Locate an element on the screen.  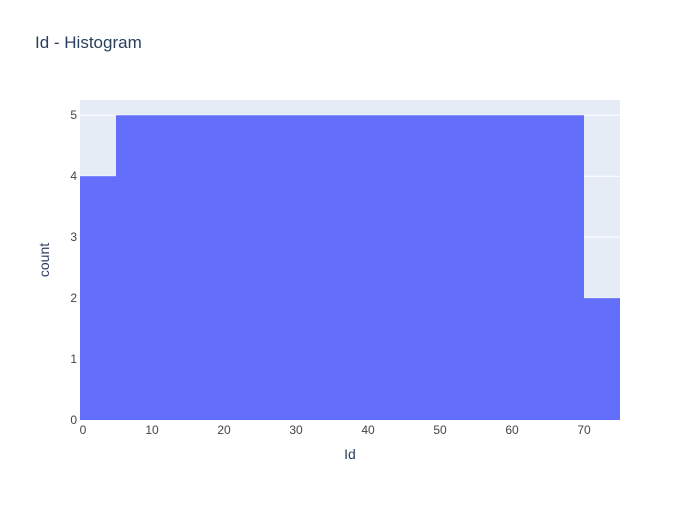
chart-title: Id - Histogram is located at coordinates (88, 42).